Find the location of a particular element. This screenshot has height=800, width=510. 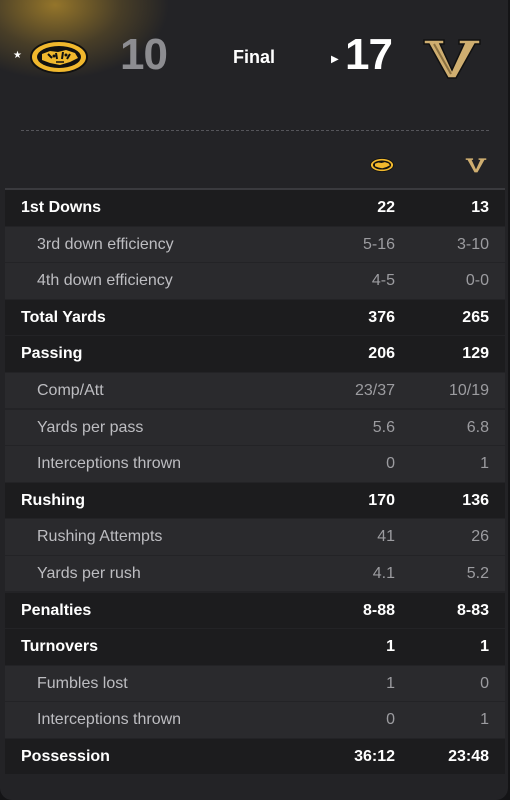

home-stat-value: 26 is located at coordinates (480, 537).